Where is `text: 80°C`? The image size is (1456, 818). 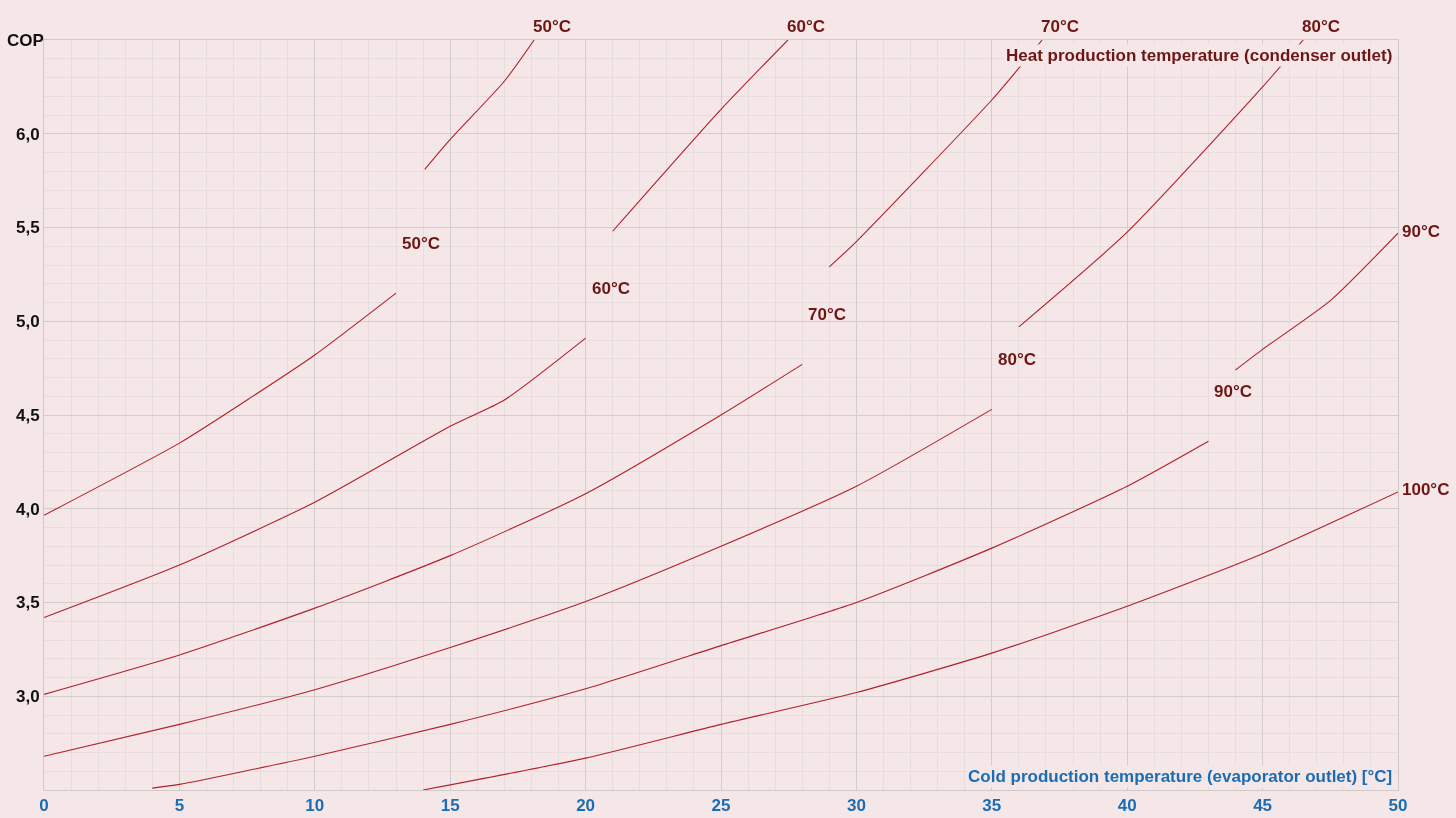
text: 80°C is located at coordinates (1017, 359).